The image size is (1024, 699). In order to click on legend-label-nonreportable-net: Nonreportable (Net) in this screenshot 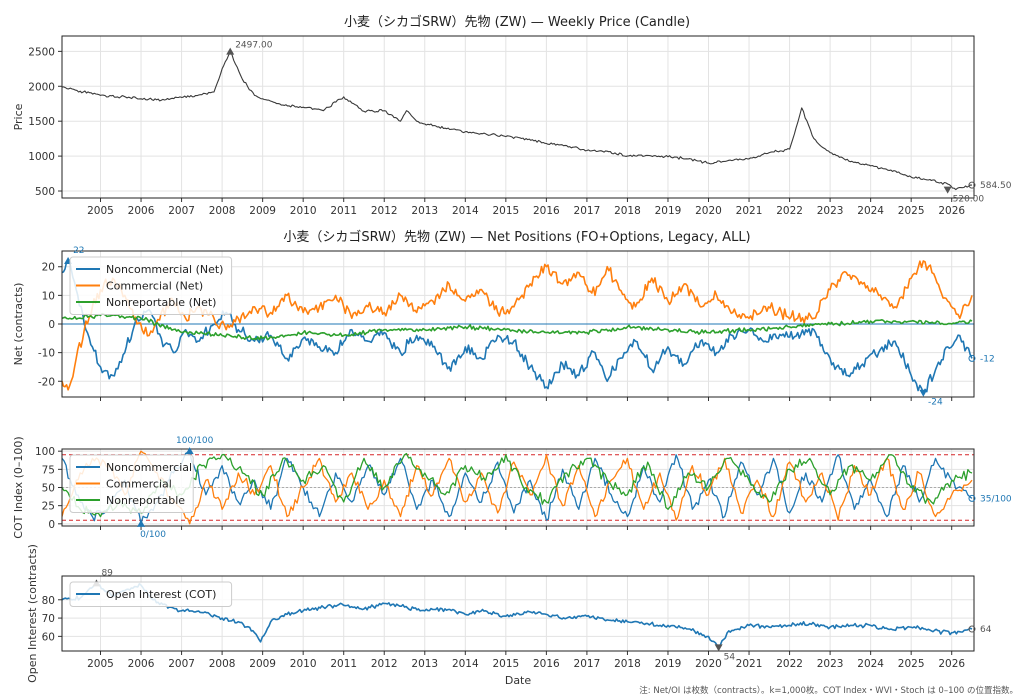, I will do `click(161, 302)`.